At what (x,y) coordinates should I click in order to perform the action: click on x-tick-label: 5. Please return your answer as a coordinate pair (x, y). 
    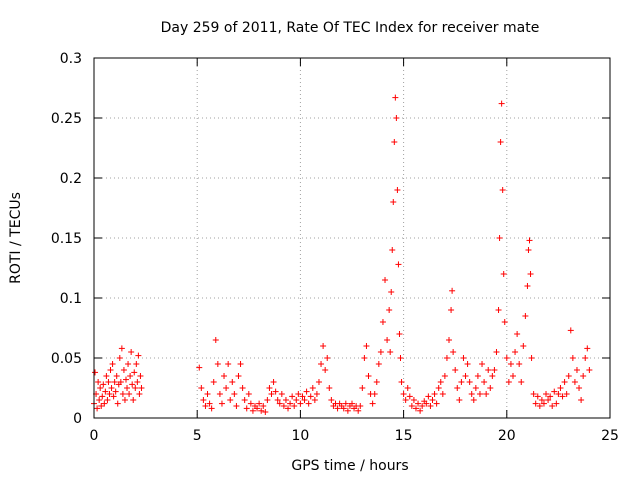
    Looking at the image, I should click on (197, 436).